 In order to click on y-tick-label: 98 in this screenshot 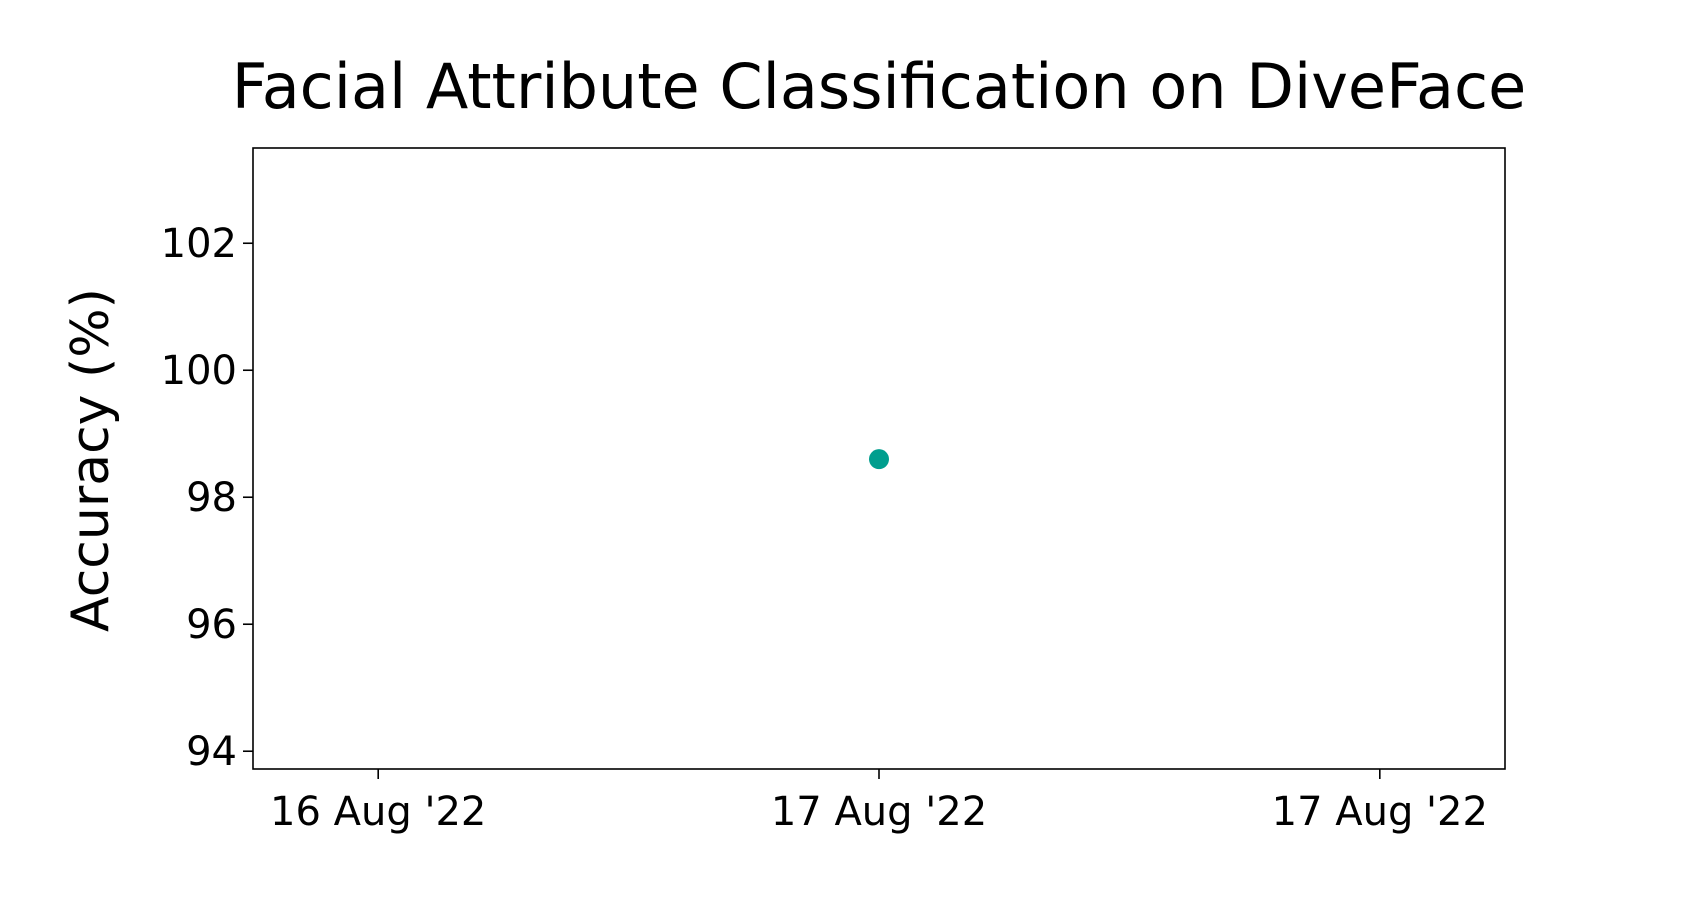, I will do `click(211, 498)`.